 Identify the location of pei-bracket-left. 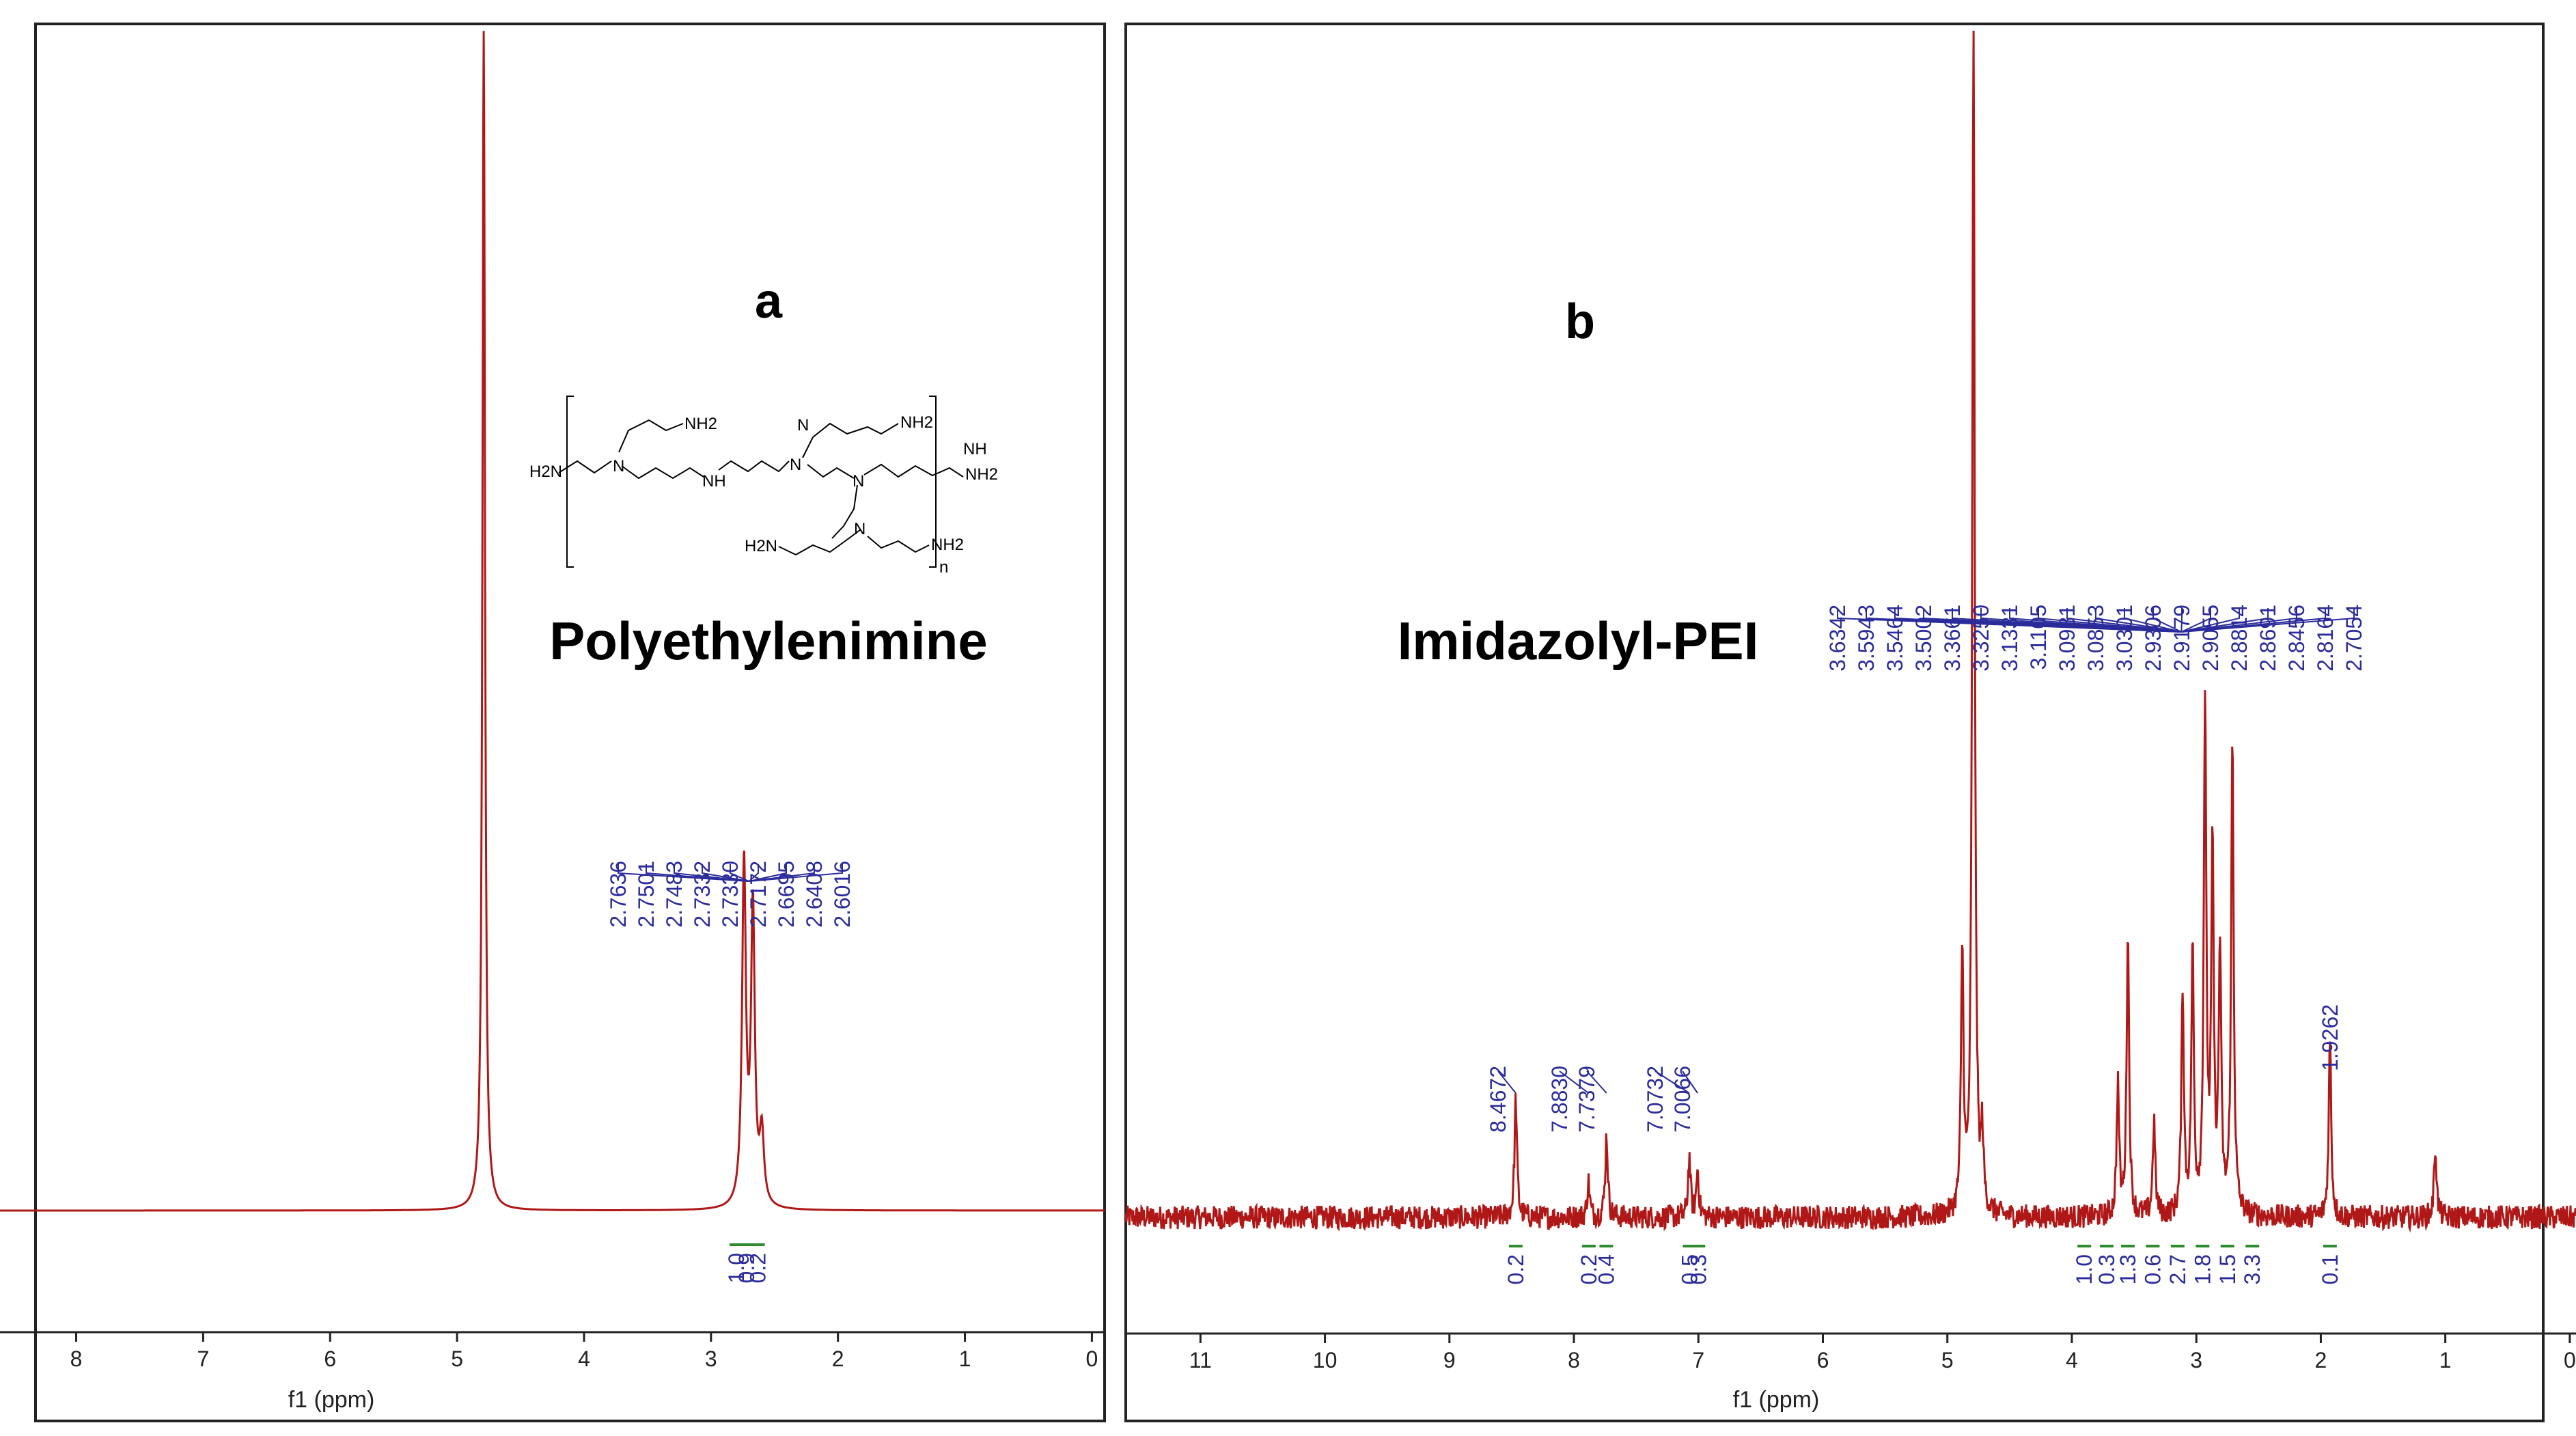
(570, 482).